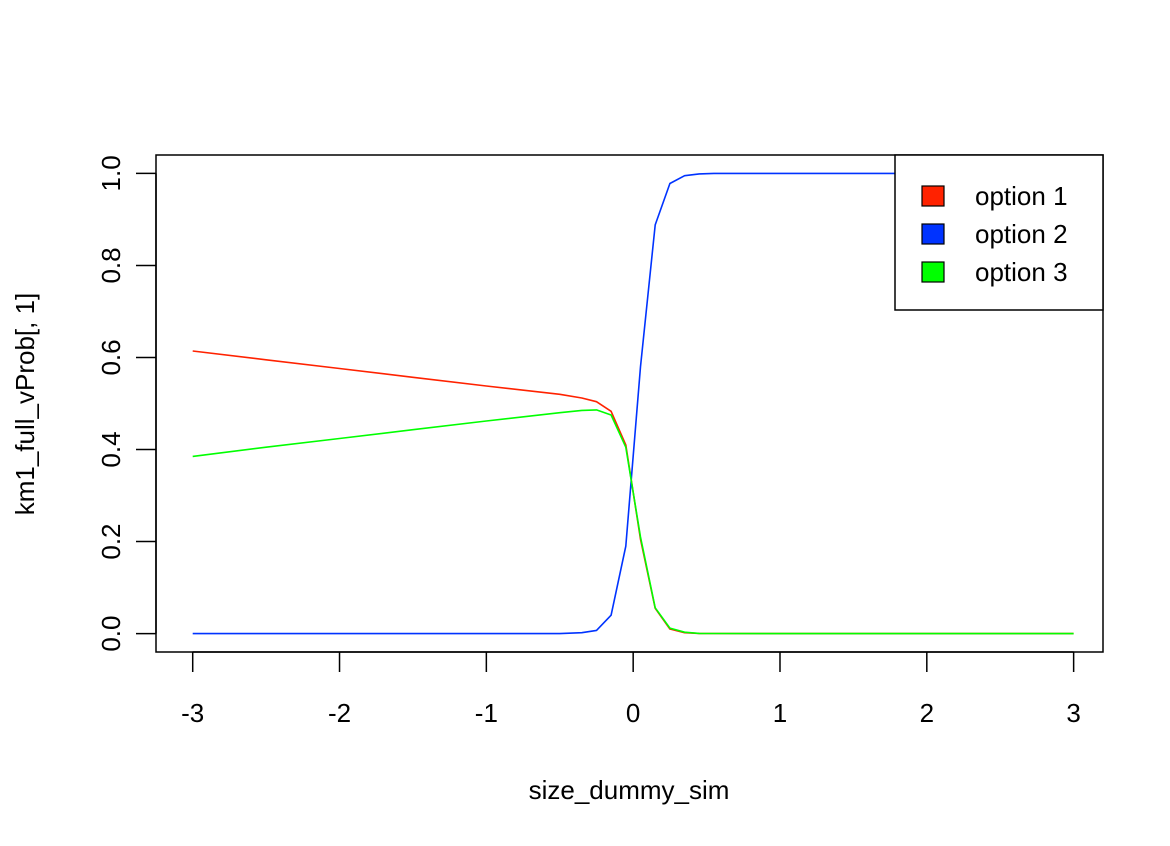 The height and width of the screenshot is (846, 1170). I want to click on x-axis: -3 -2 -1 0 1 2 3, so click(631, 689).